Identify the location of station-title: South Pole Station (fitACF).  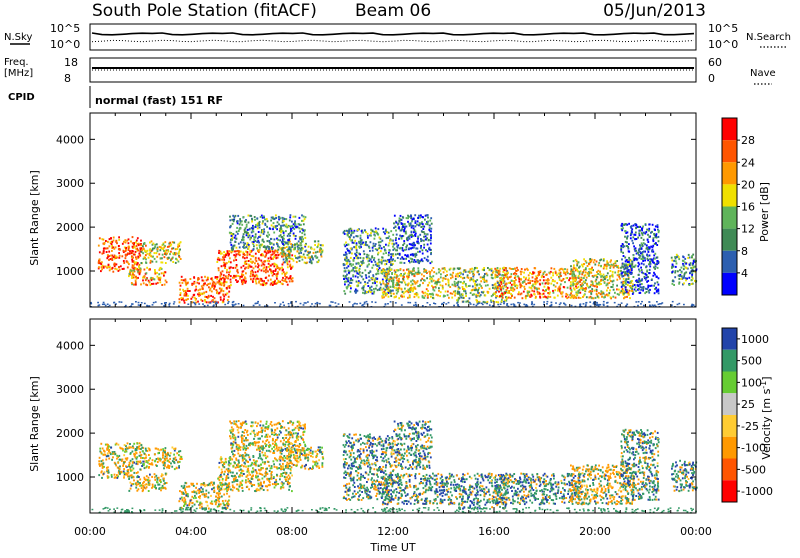
(204, 11).